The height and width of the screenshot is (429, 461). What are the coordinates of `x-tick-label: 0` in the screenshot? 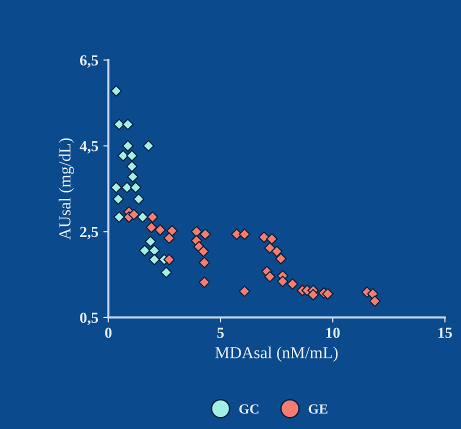 It's located at (108, 333).